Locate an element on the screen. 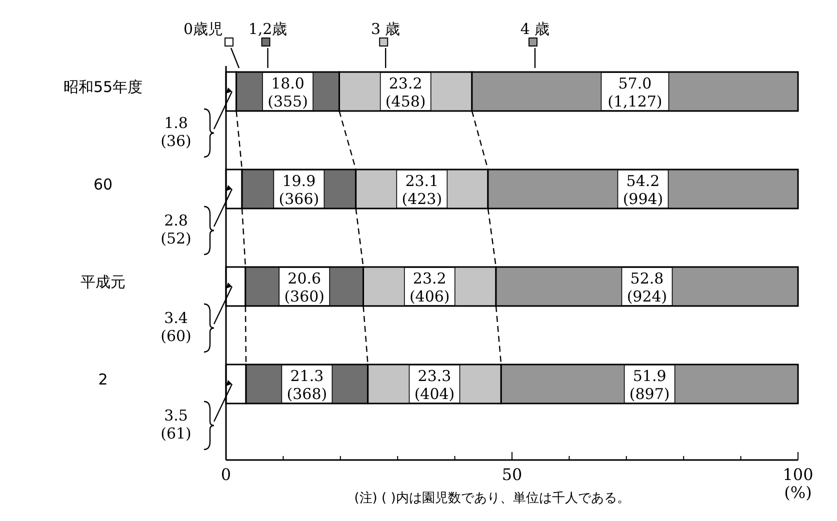 This screenshot has width=837, height=521. y-tick-label: 60 is located at coordinates (103, 185).